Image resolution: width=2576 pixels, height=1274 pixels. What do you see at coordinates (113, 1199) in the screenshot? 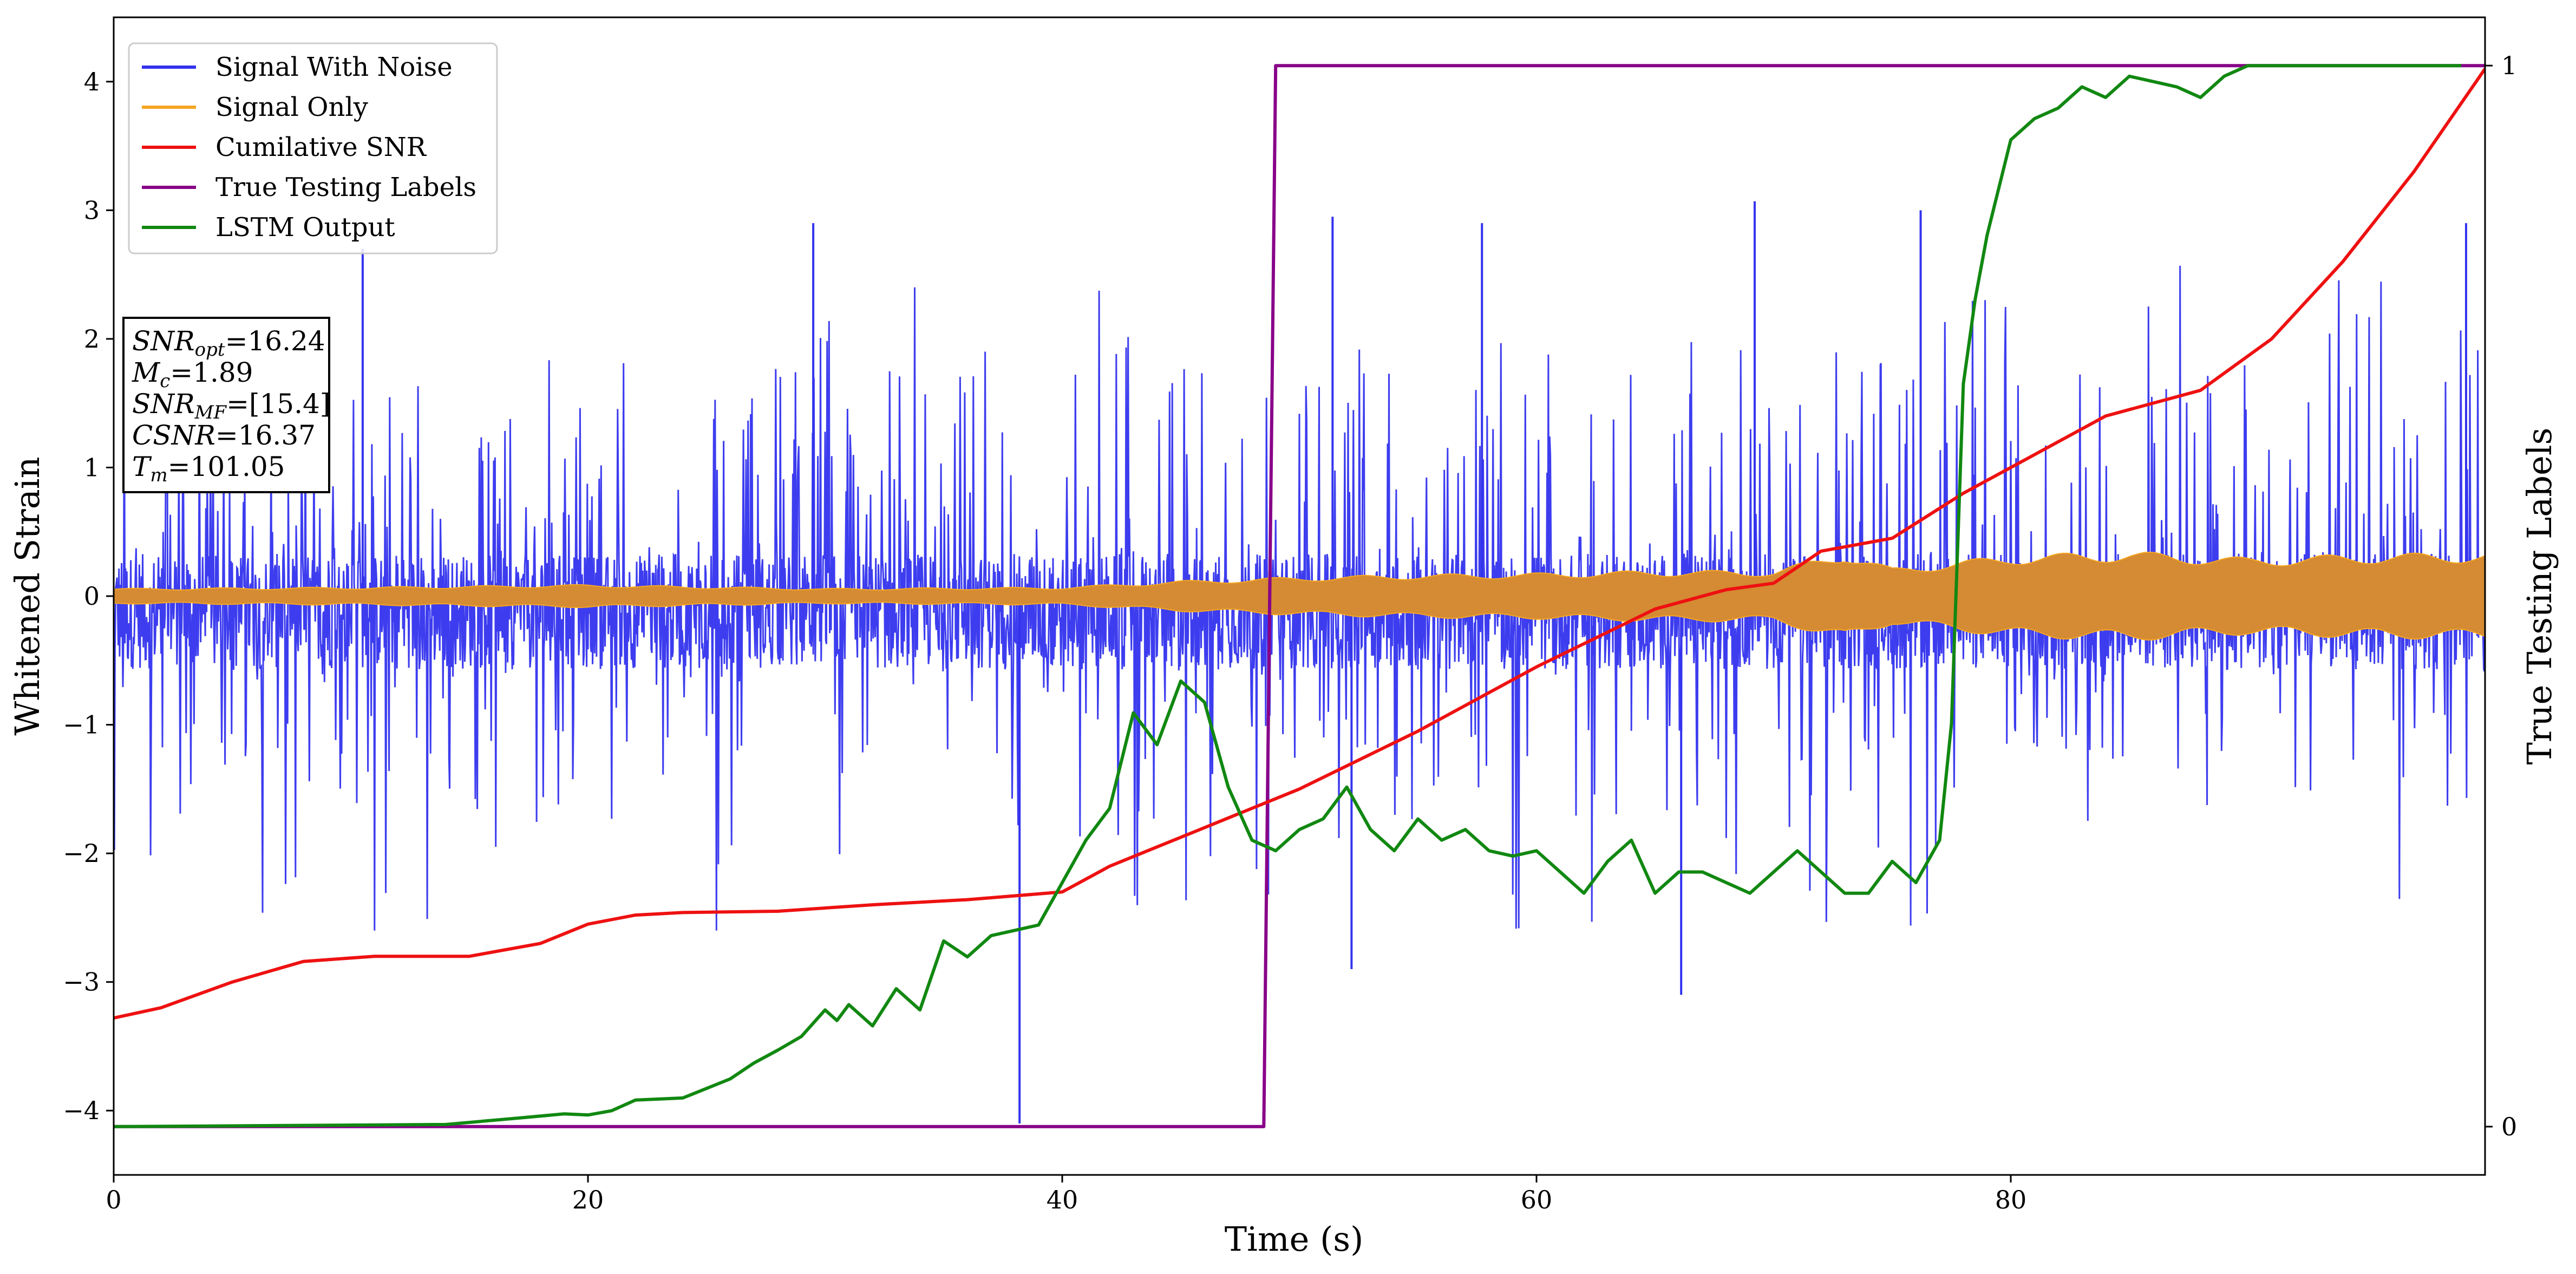
I see `x-tick-label-0: 0` at bounding box center [113, 1199].